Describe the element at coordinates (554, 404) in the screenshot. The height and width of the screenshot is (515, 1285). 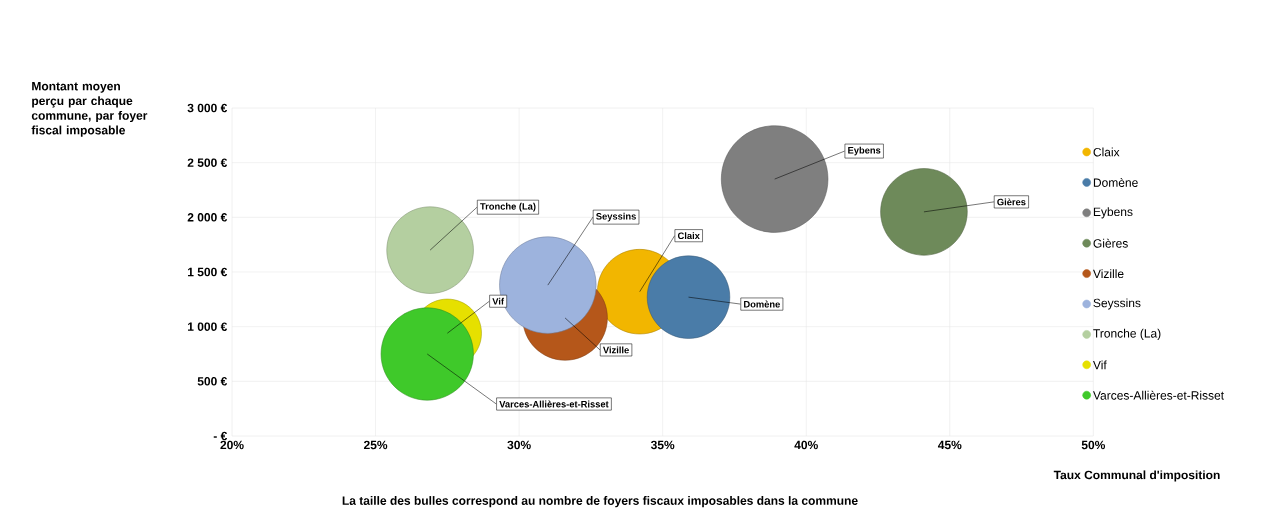
I see `text: Varces-Allières-et-Risset` at that location.